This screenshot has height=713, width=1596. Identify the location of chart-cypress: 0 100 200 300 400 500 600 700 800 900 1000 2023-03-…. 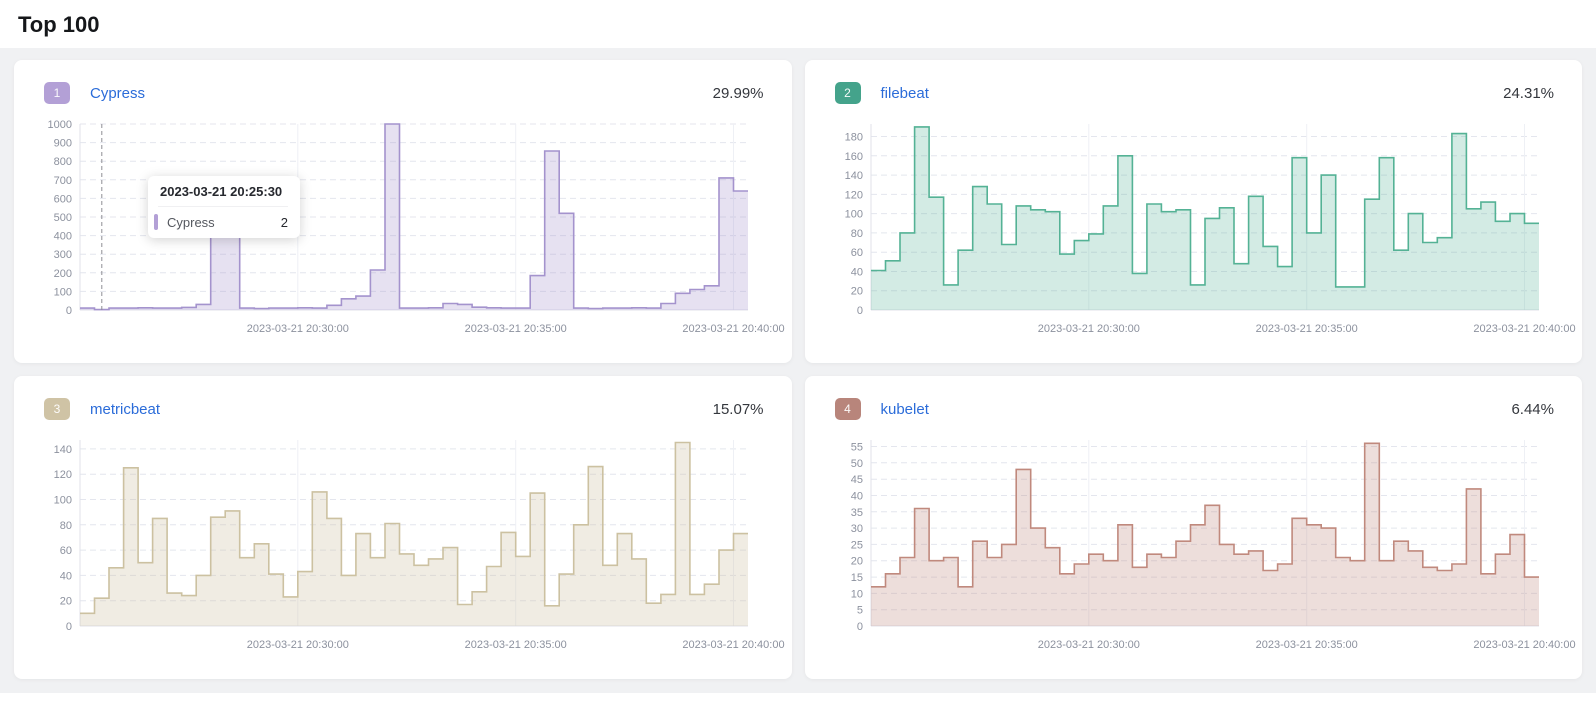
(408, 230).